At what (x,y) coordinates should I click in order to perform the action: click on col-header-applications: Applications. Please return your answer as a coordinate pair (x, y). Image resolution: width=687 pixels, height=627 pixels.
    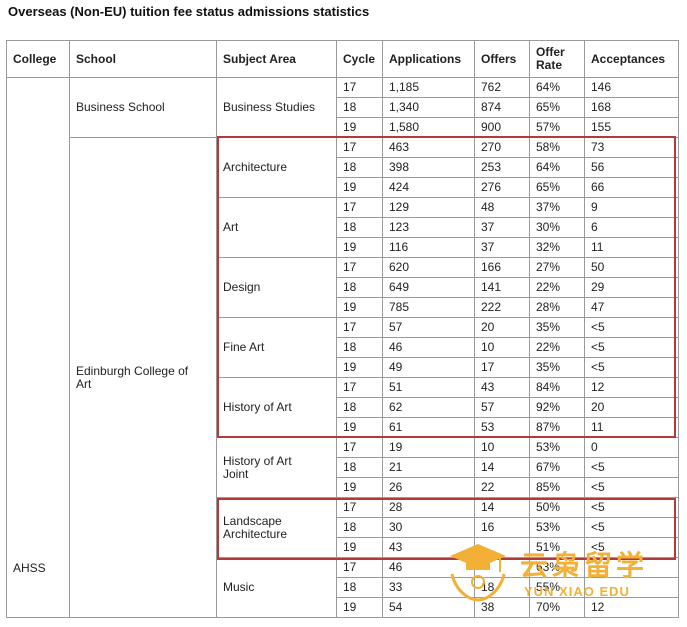
    Looking at the image, I should click on (428, 59).